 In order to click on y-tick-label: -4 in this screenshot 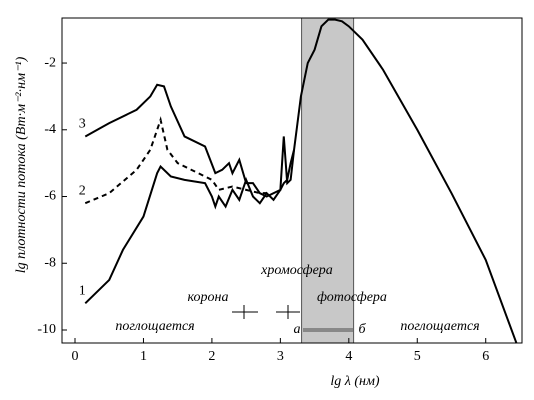, I will do `click(50, 129)`.